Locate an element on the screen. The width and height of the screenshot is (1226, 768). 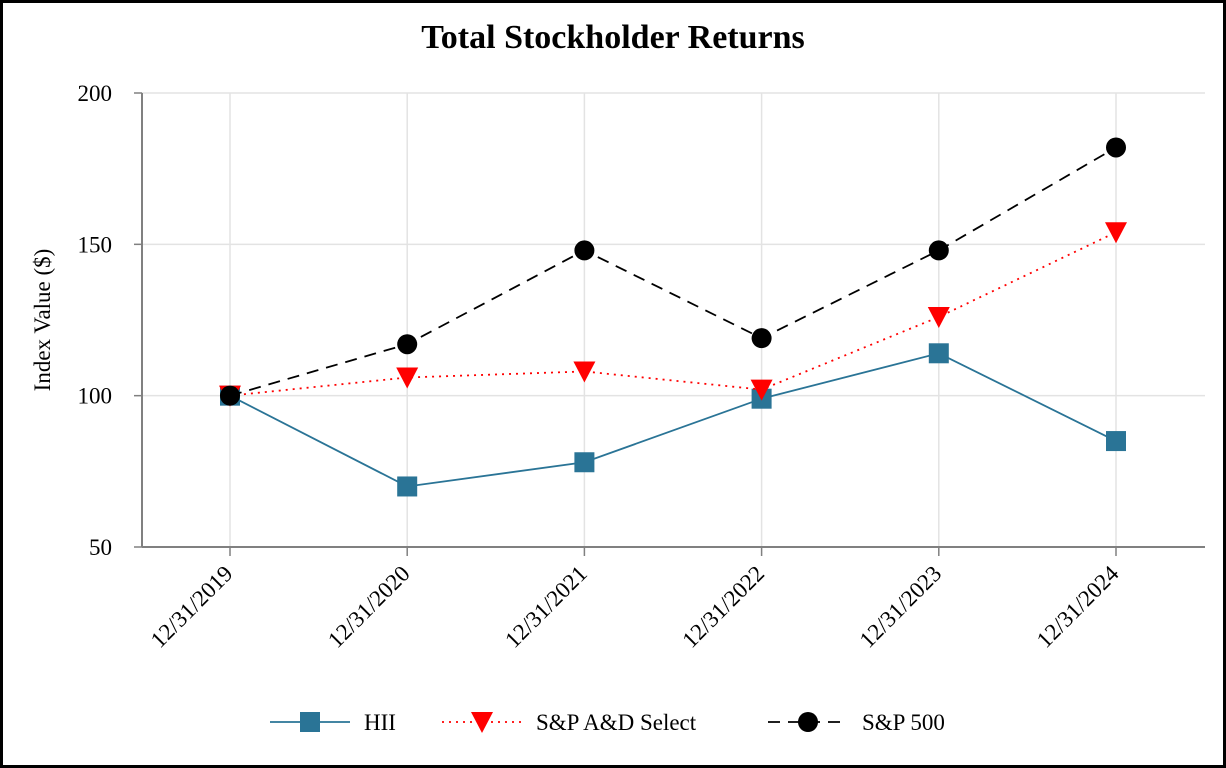
legend-label-hii: HII is located at coordinates (380, 722).